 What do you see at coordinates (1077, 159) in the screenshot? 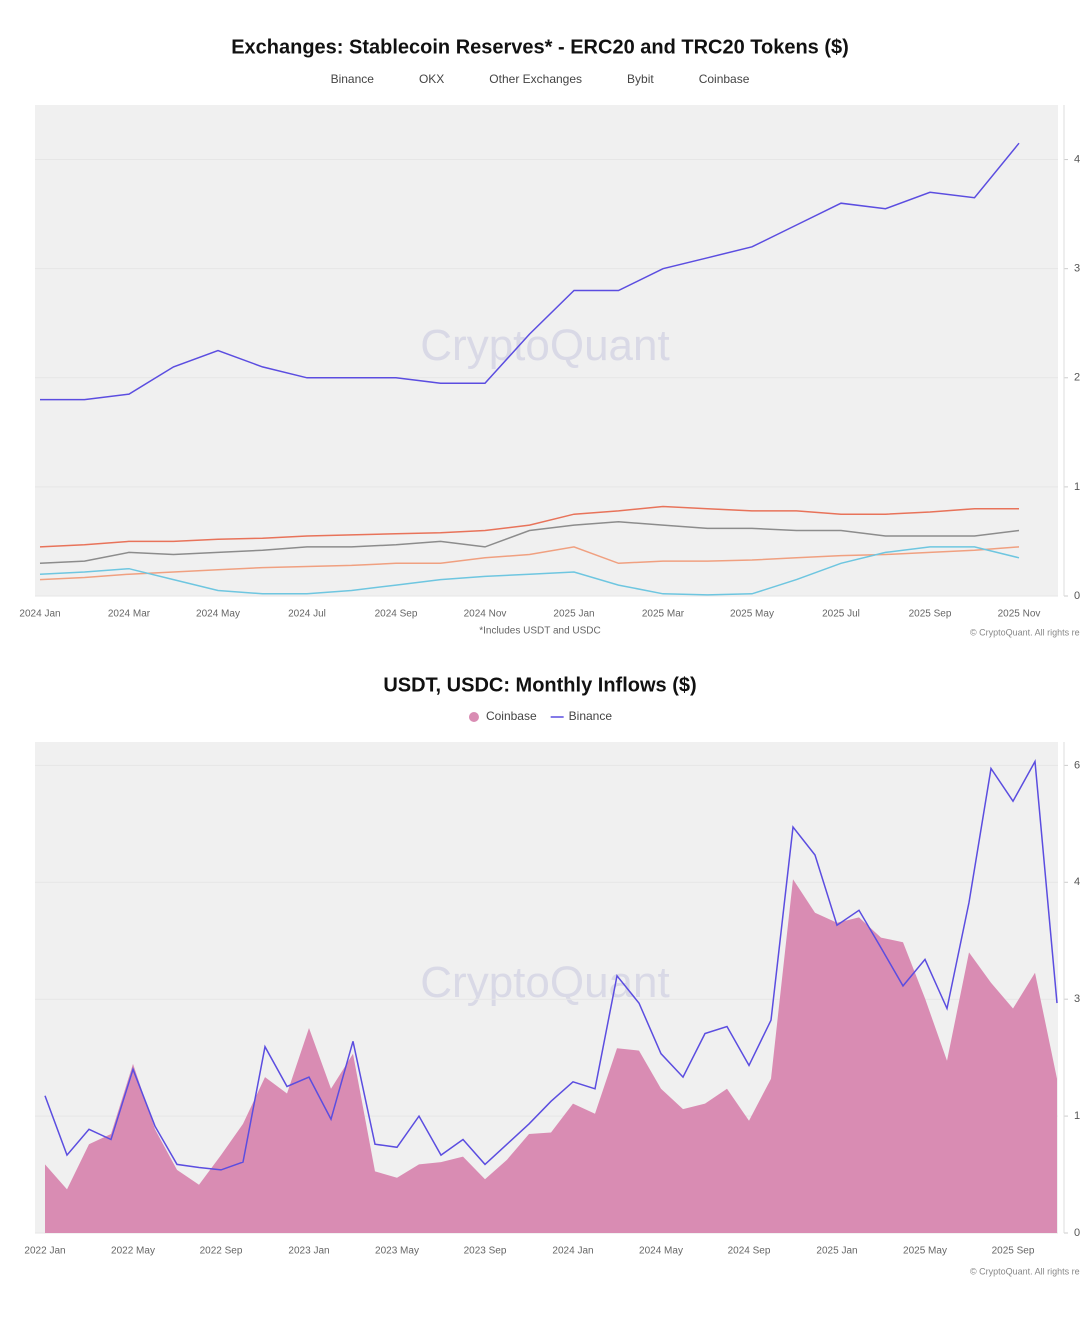
I see `y-tick-label: 4` at bounding box center [1077, 159].